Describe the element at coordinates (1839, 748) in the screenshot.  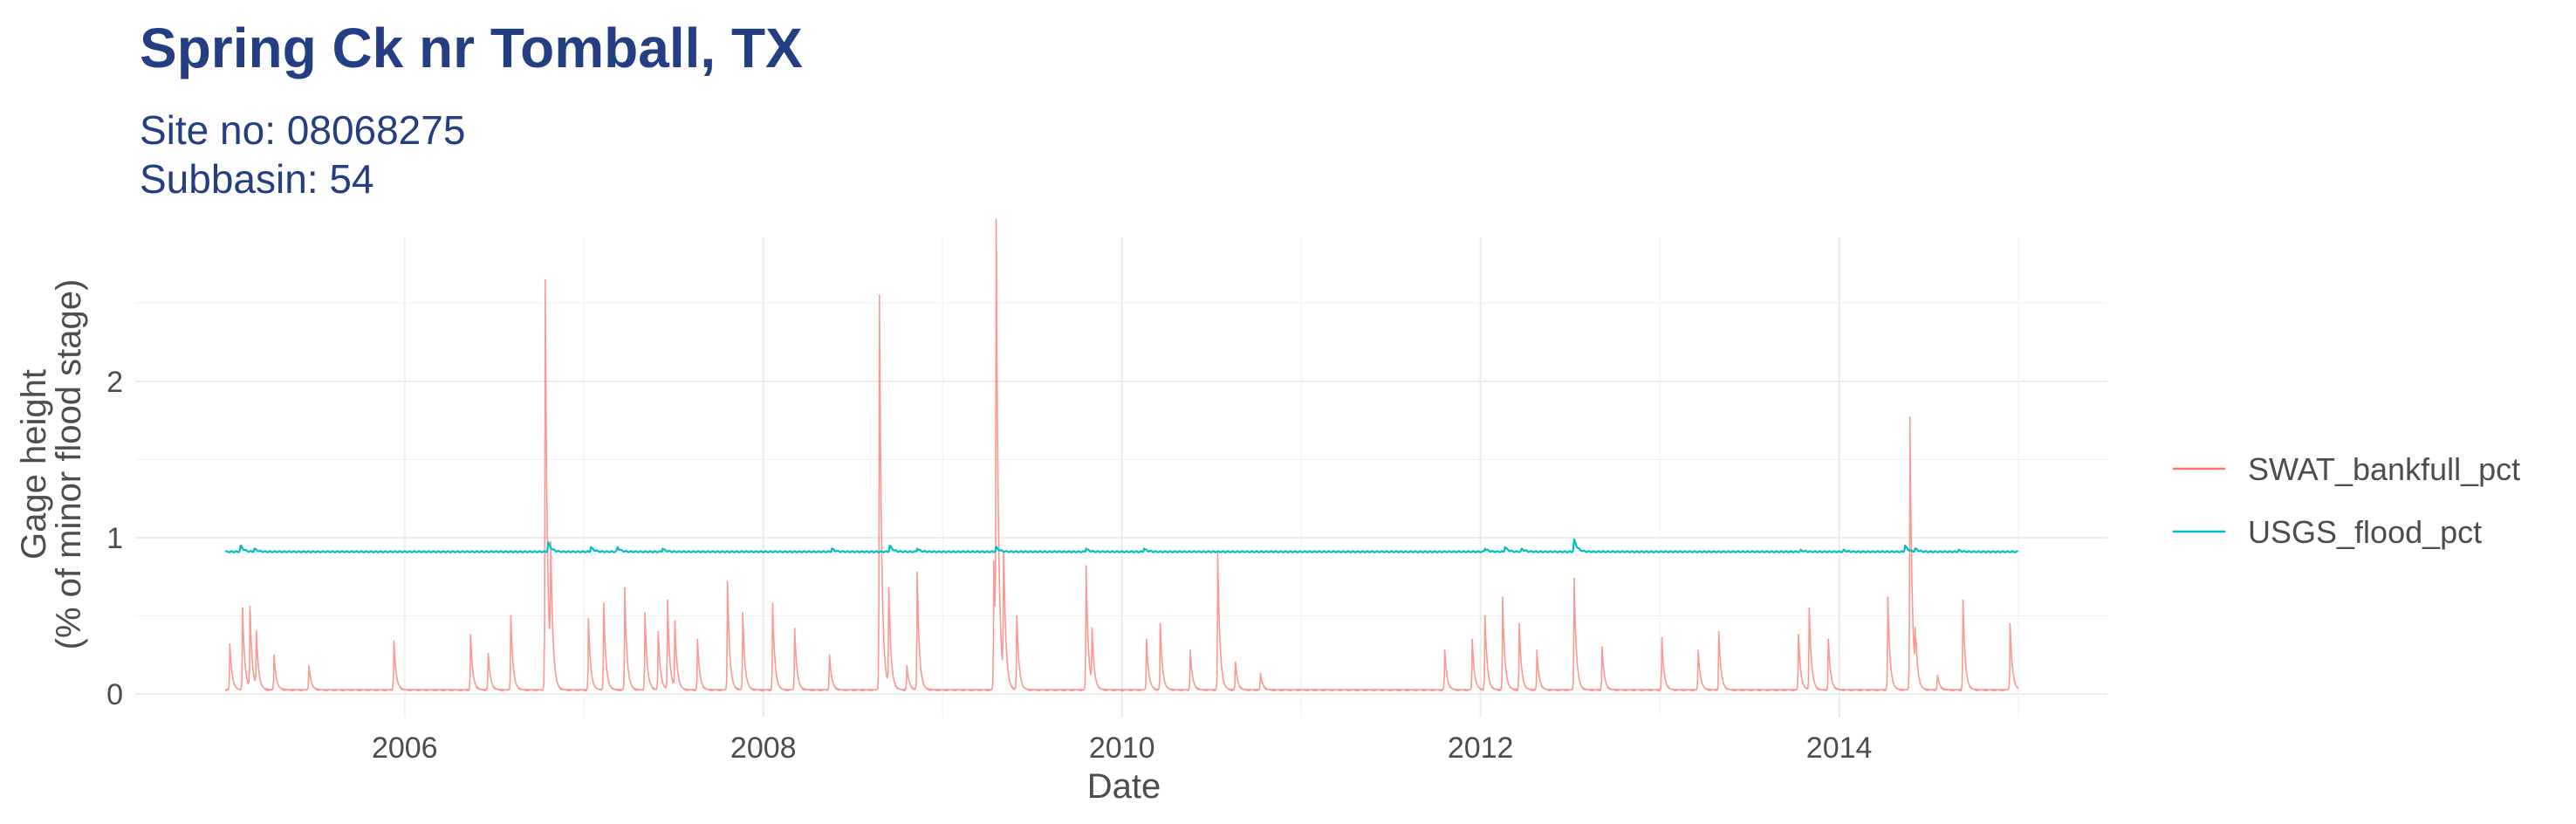
I see `x-tick-label: 2014` at that location.